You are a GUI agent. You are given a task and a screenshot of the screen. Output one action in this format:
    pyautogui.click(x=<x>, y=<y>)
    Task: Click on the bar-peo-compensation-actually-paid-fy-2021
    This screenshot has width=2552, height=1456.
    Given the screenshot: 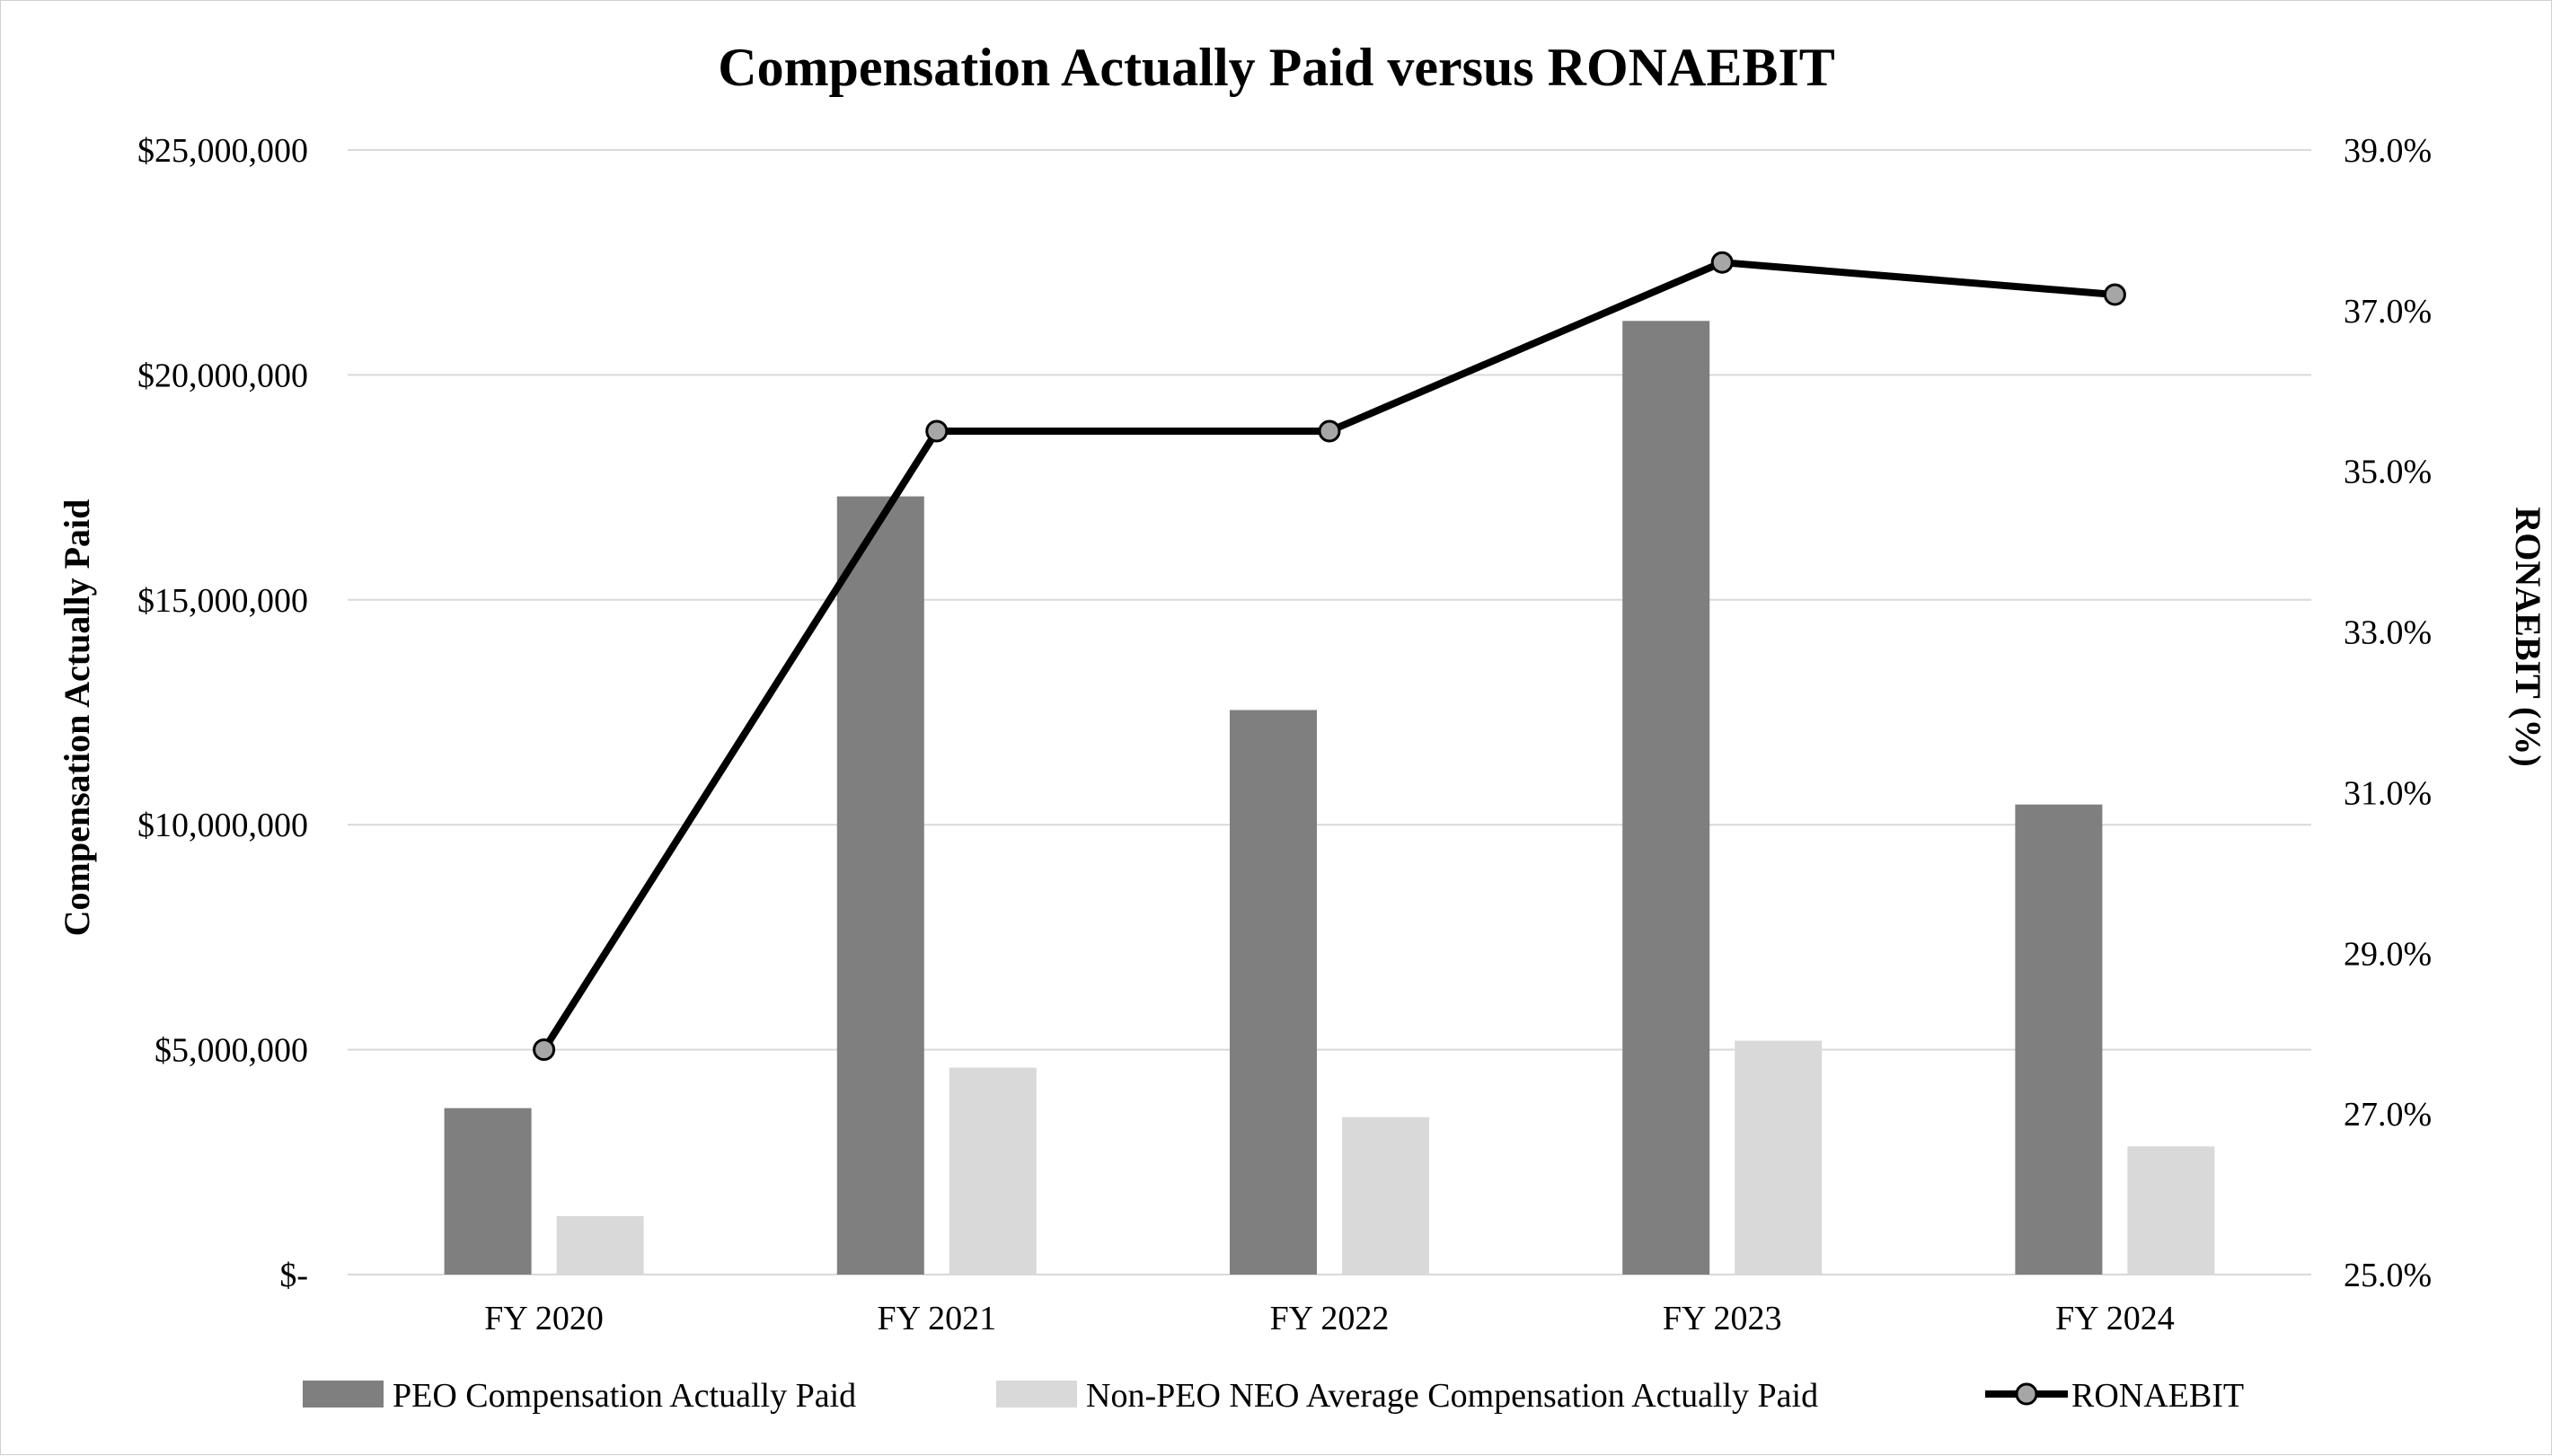 What is the action you would take?
    pyautogui.click(x=880, y=885)
    